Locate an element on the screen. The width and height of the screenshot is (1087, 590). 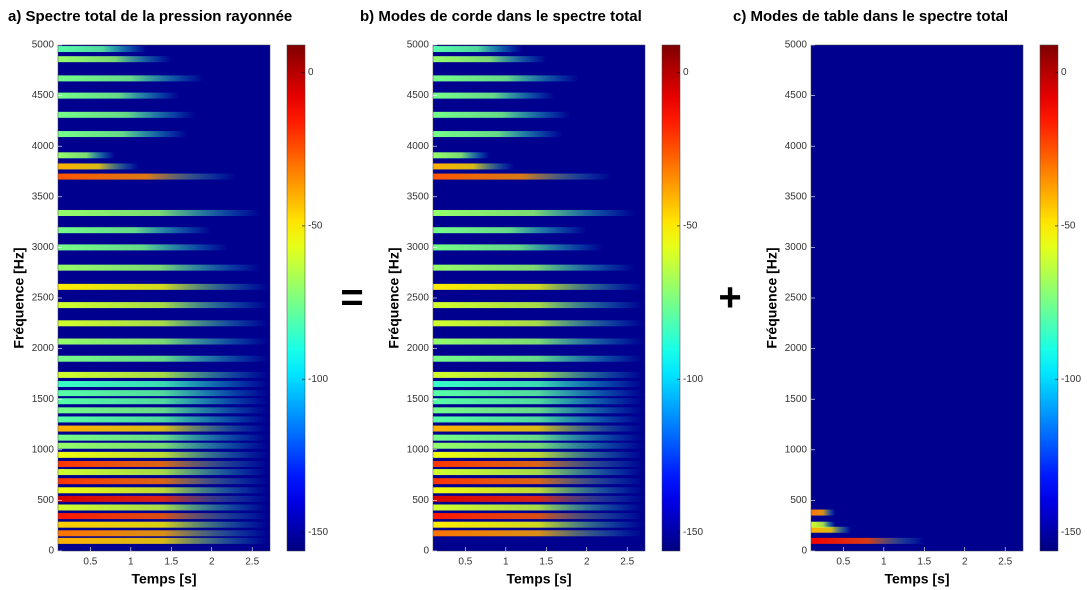
y-tick-label: 4500 is located at coordinates (418, 95).